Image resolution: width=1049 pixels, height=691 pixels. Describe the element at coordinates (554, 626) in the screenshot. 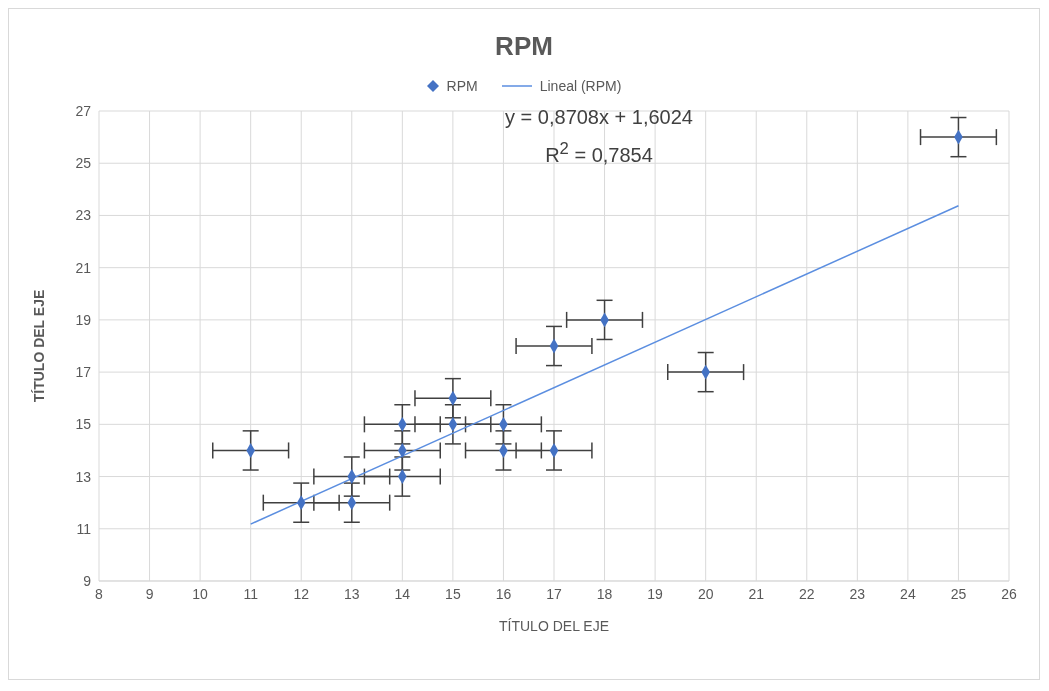

I see `x-axis-title: TÍTULO DEL EJE` at that location.